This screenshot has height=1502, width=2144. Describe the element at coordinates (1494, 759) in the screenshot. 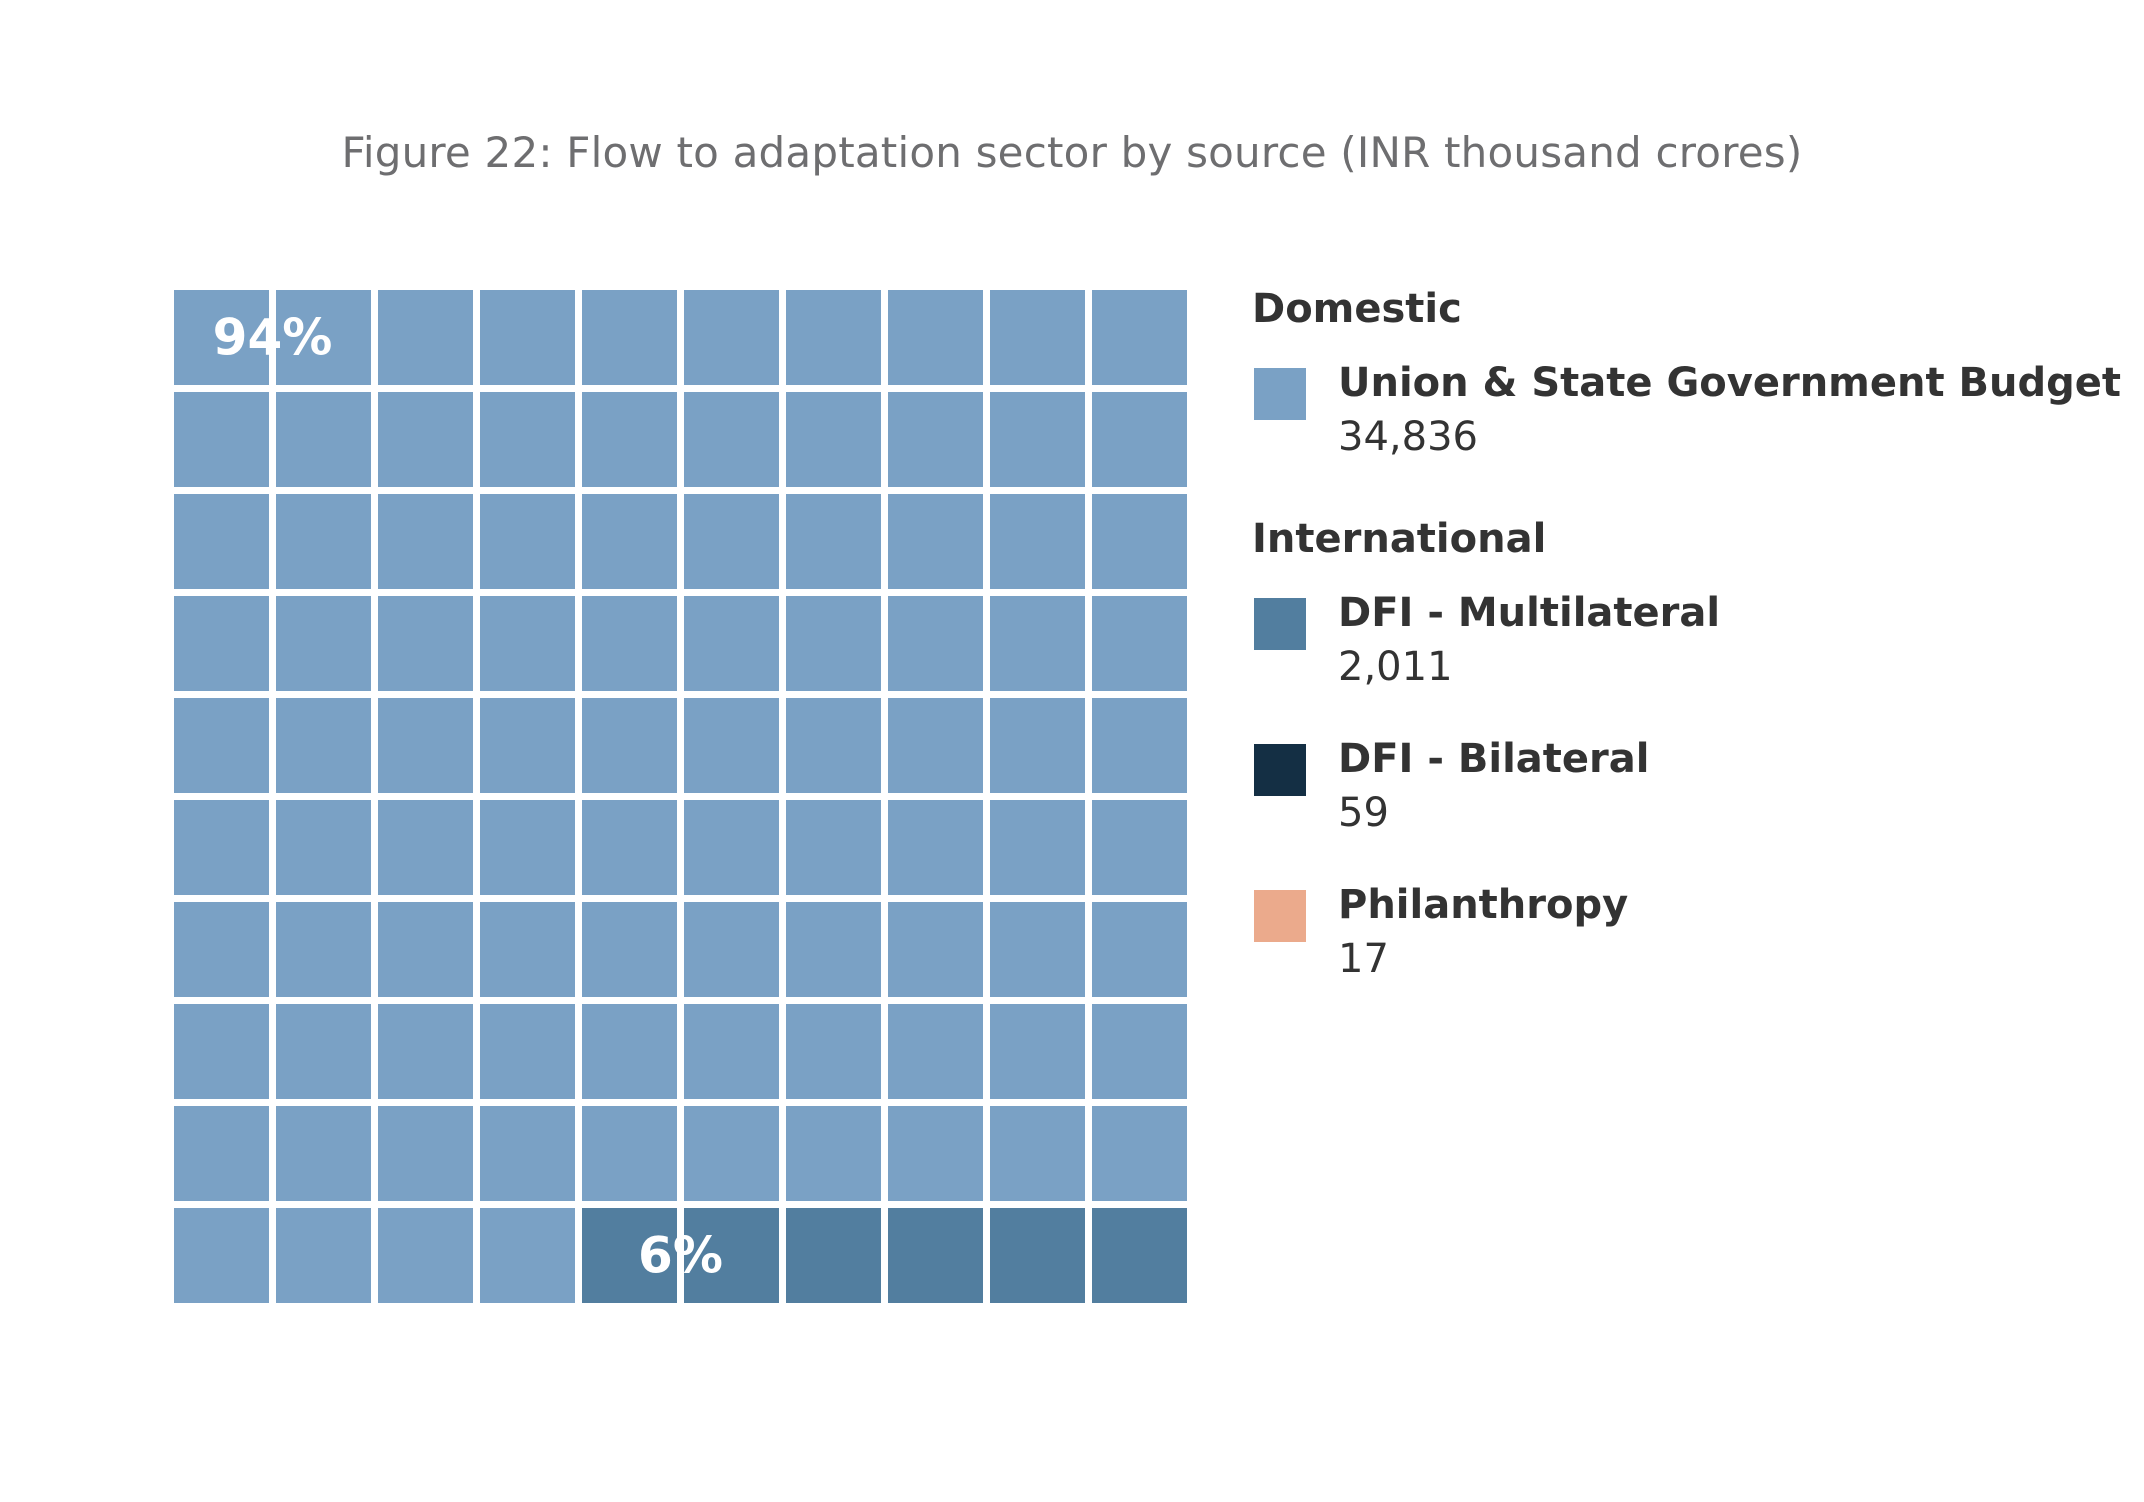

I see `legend-label: DFI - Bilateral` at that location.